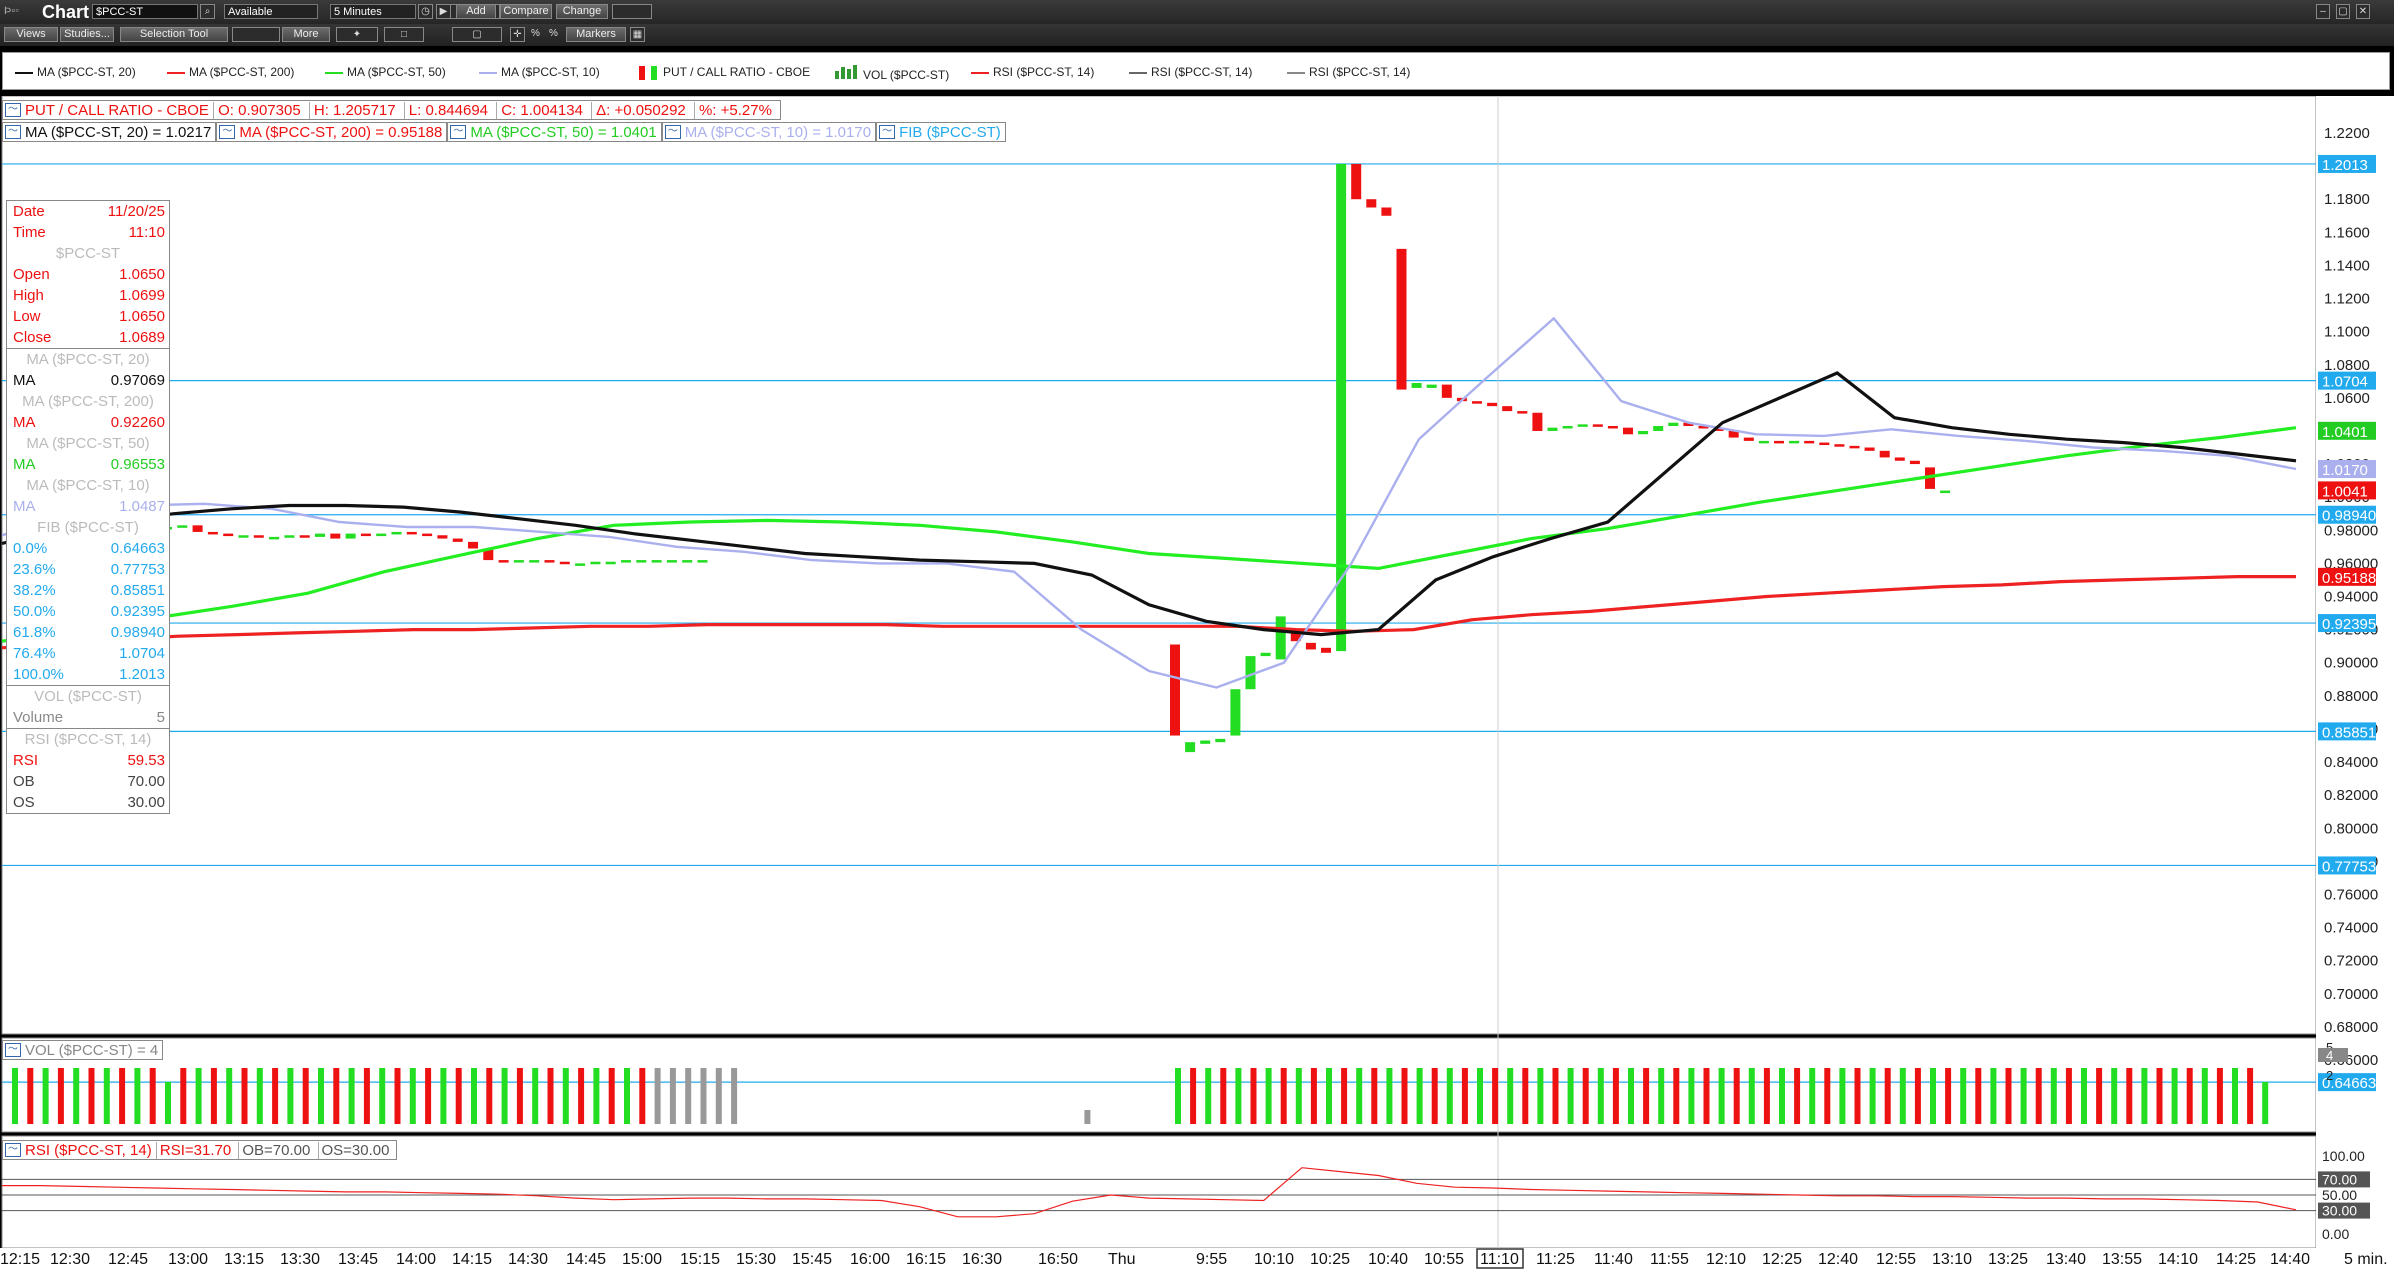 The width and height of the screenshot is (2394, 1269). I want to click on open-label: Open, so click(31, 274).